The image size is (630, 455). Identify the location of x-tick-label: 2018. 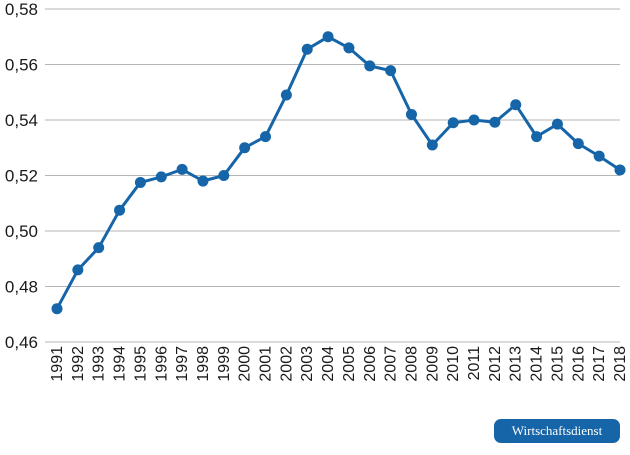
(620, 364).